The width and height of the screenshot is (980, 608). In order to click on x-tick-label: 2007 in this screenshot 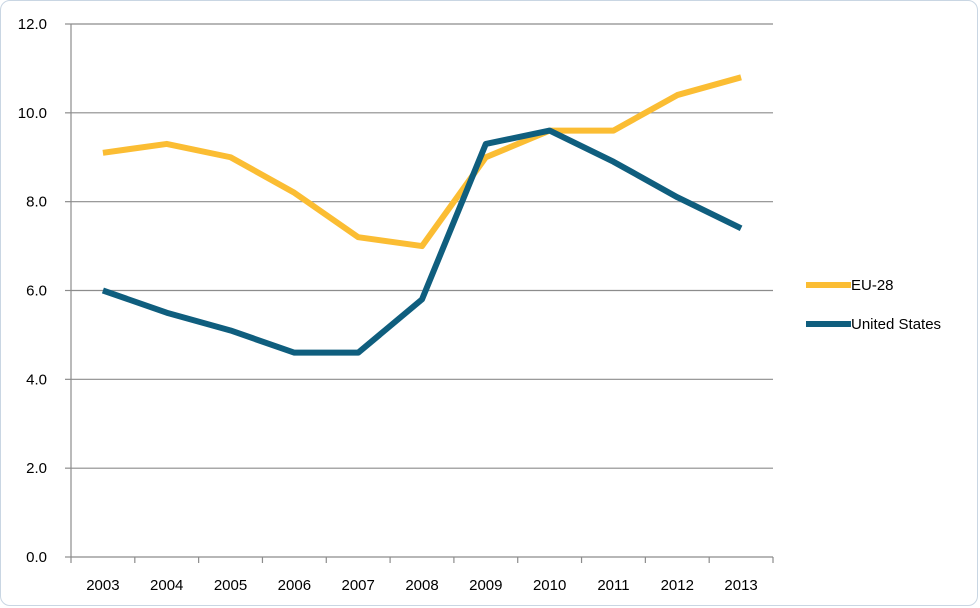, I will do `click(357, 585)`.